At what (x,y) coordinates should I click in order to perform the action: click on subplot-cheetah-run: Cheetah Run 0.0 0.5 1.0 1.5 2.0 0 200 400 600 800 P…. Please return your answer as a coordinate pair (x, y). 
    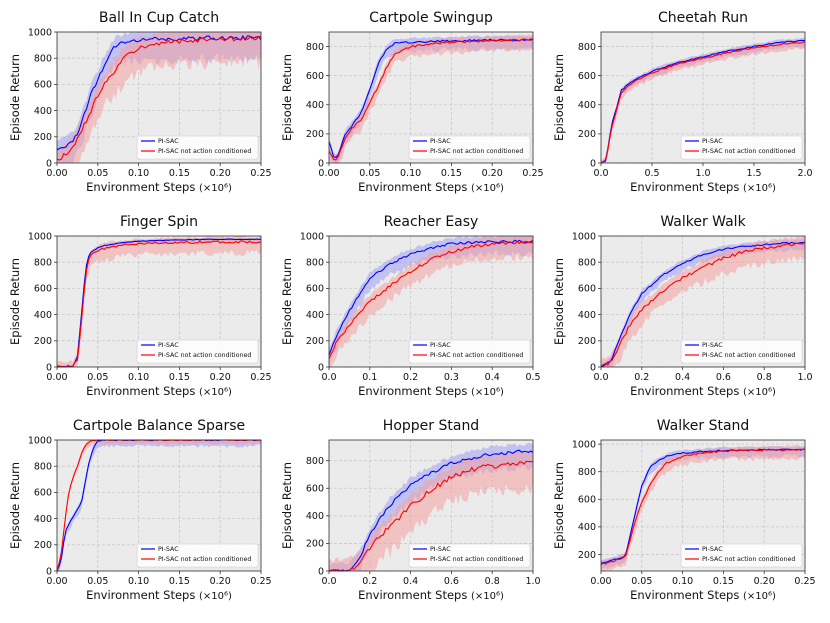
    Looking at the image, I should click on (682, 102).